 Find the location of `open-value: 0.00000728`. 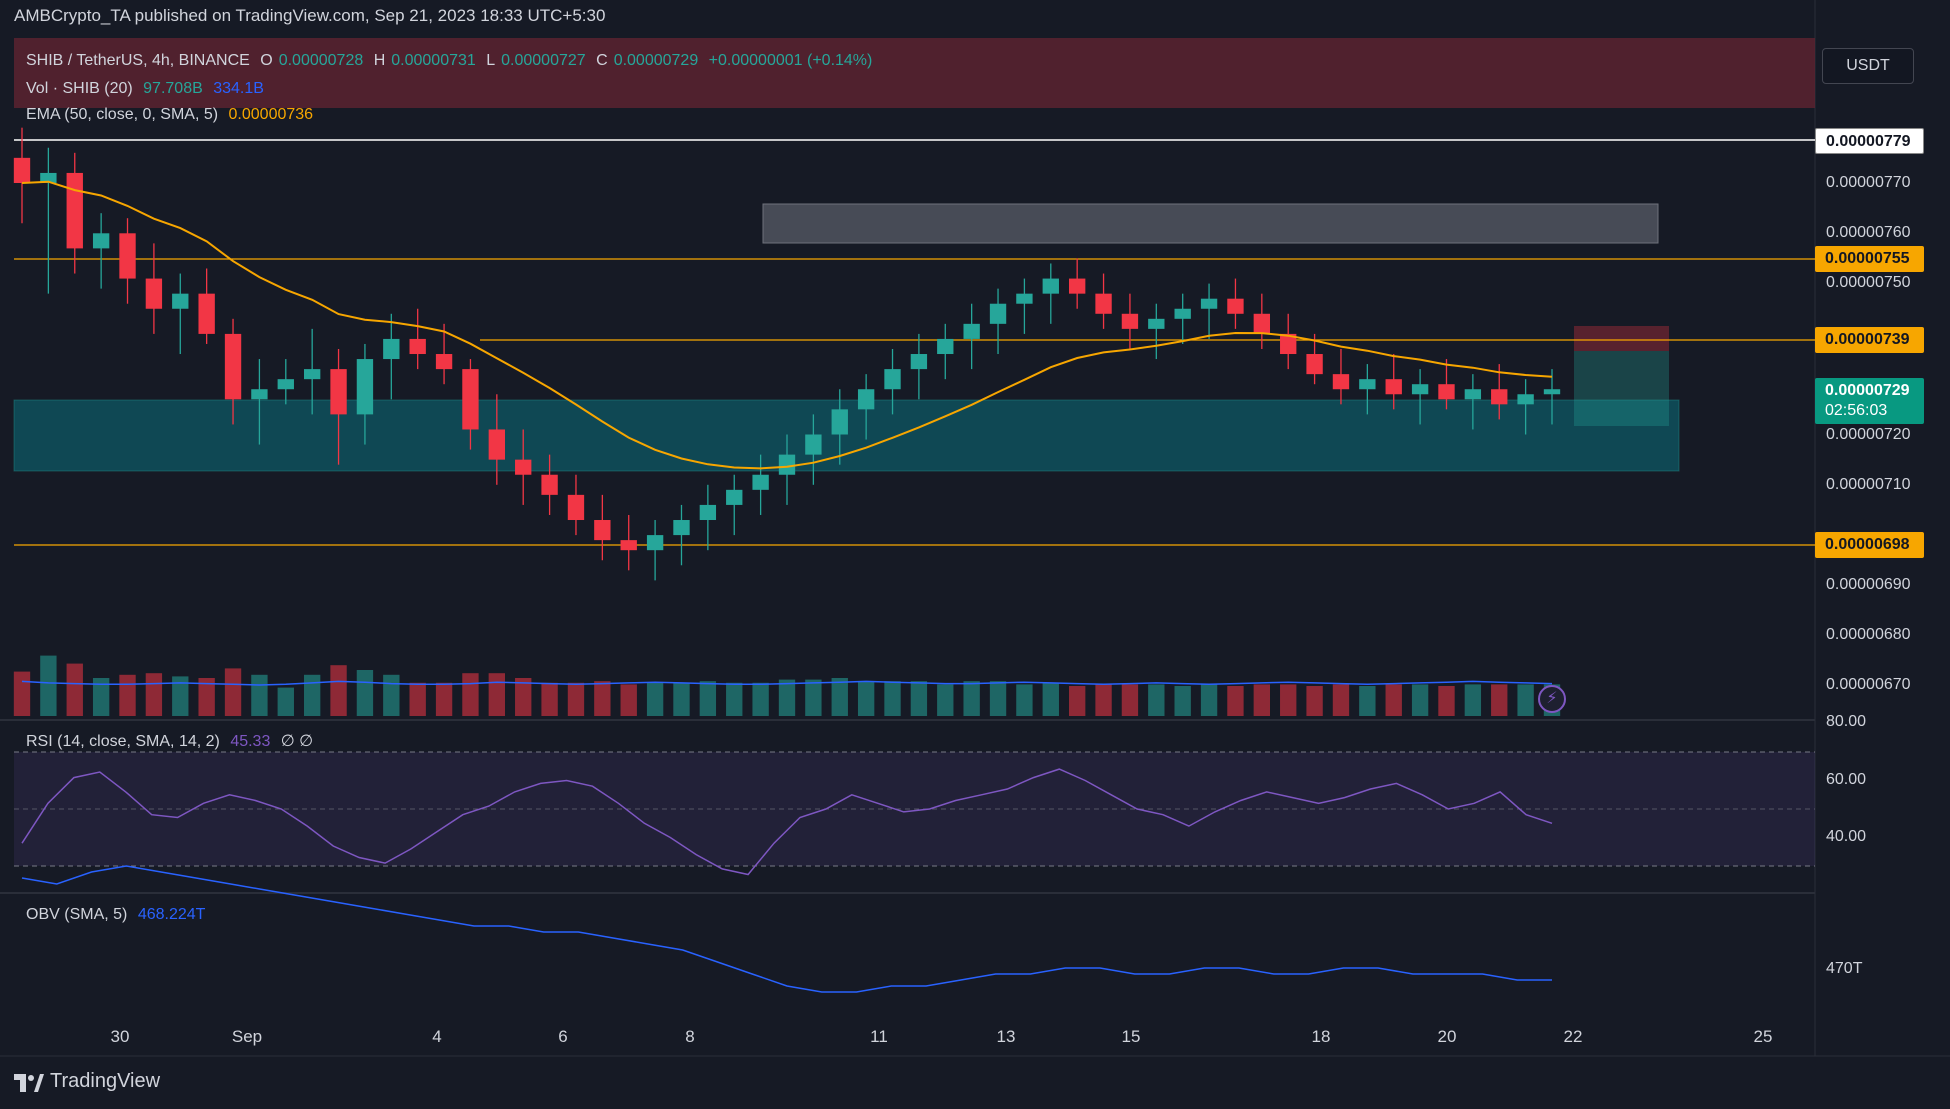

open-value: 0.00000728 is located at coordinates (321, 60).